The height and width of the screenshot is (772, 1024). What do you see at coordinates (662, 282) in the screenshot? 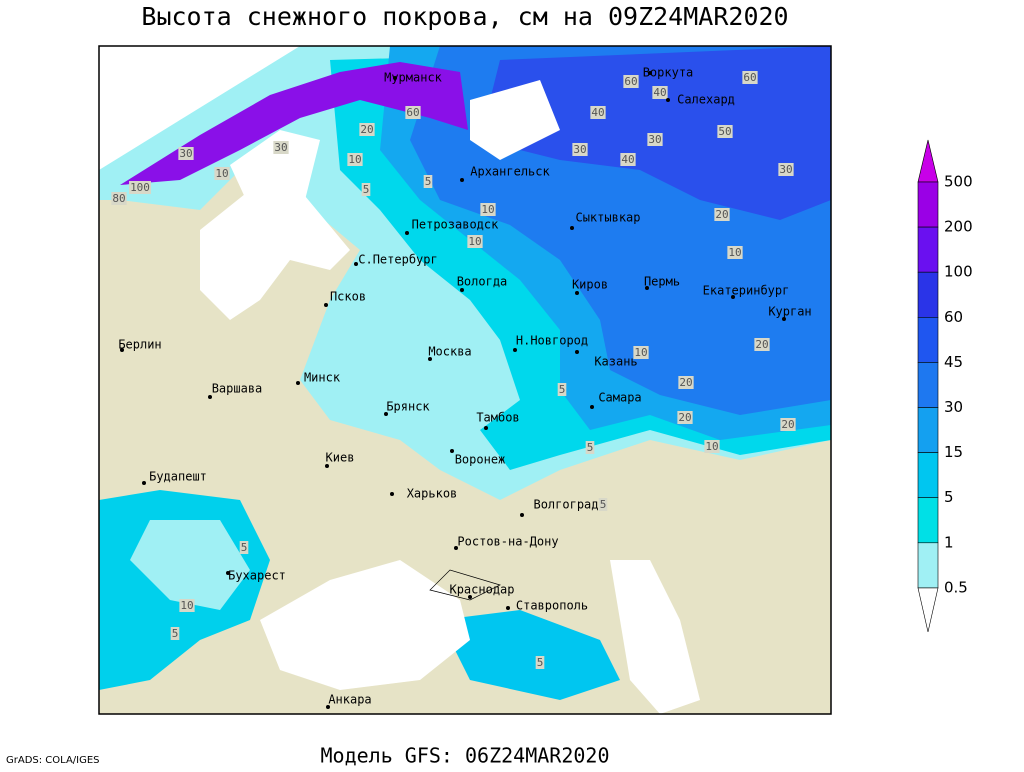
I see `city-label: Пермь` at bounding box center [662, 282].